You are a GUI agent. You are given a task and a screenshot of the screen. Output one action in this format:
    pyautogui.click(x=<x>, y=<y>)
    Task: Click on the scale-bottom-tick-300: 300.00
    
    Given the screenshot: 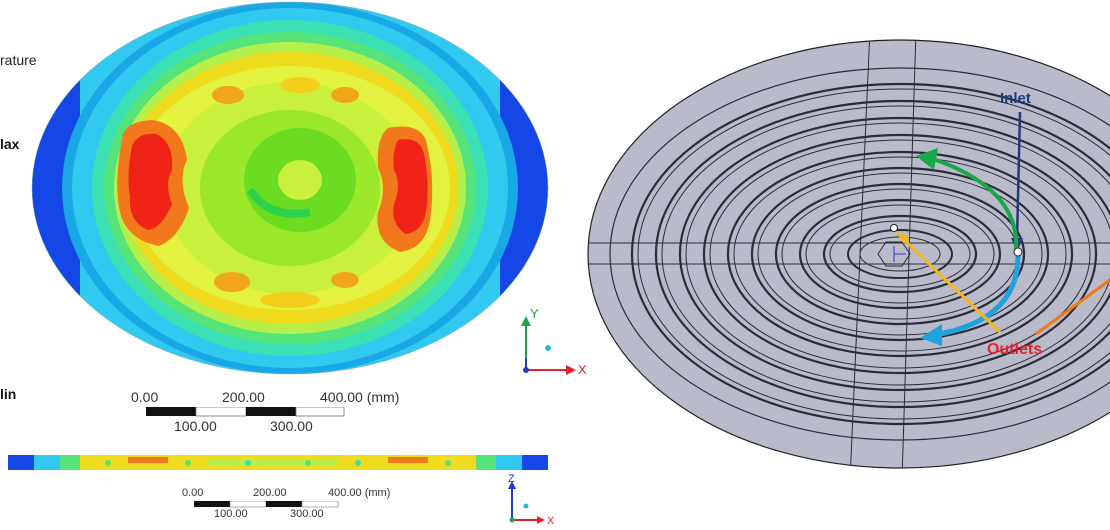 What is the action you would take?
    pyautogui.click(x=307, y=514)
    